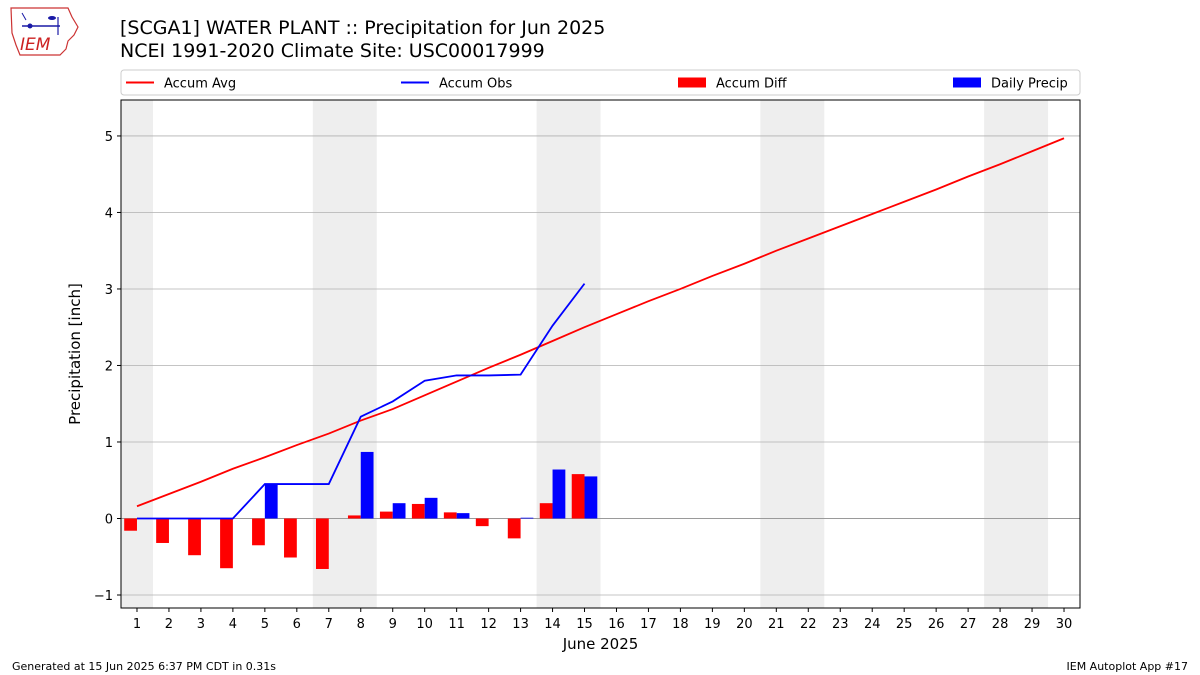  What do you see at coordinates (520, 624) in the screenshot?
I see `x-tick-label: 13` at bounding box center [520, 624].